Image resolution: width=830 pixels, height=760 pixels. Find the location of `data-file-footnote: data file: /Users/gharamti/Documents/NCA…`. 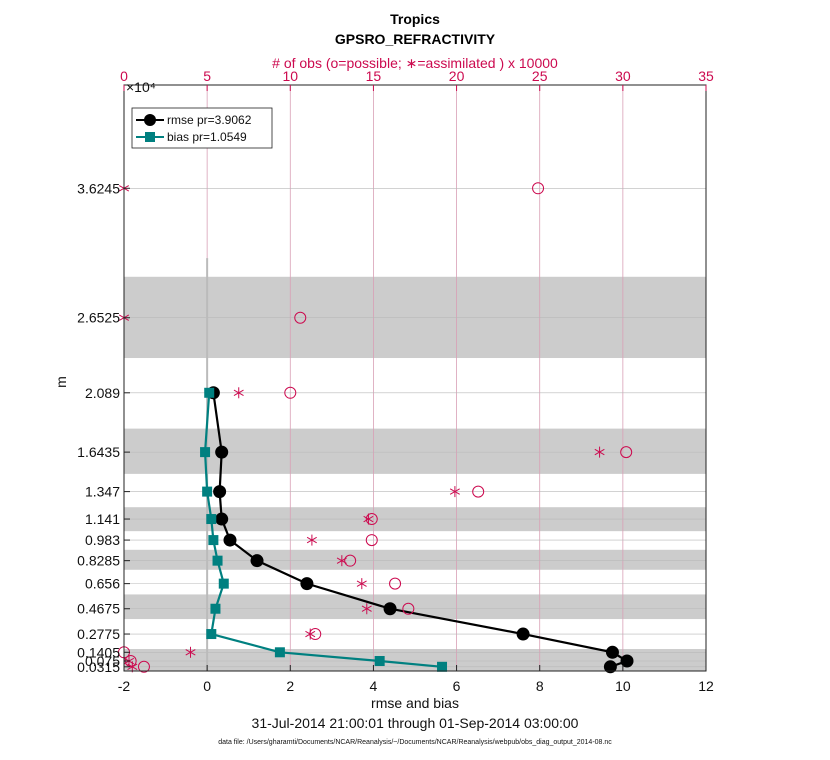

data-file-footnote: data file: /Users/gharamti/Documents/NCA… is located at coordinates (415, 742).